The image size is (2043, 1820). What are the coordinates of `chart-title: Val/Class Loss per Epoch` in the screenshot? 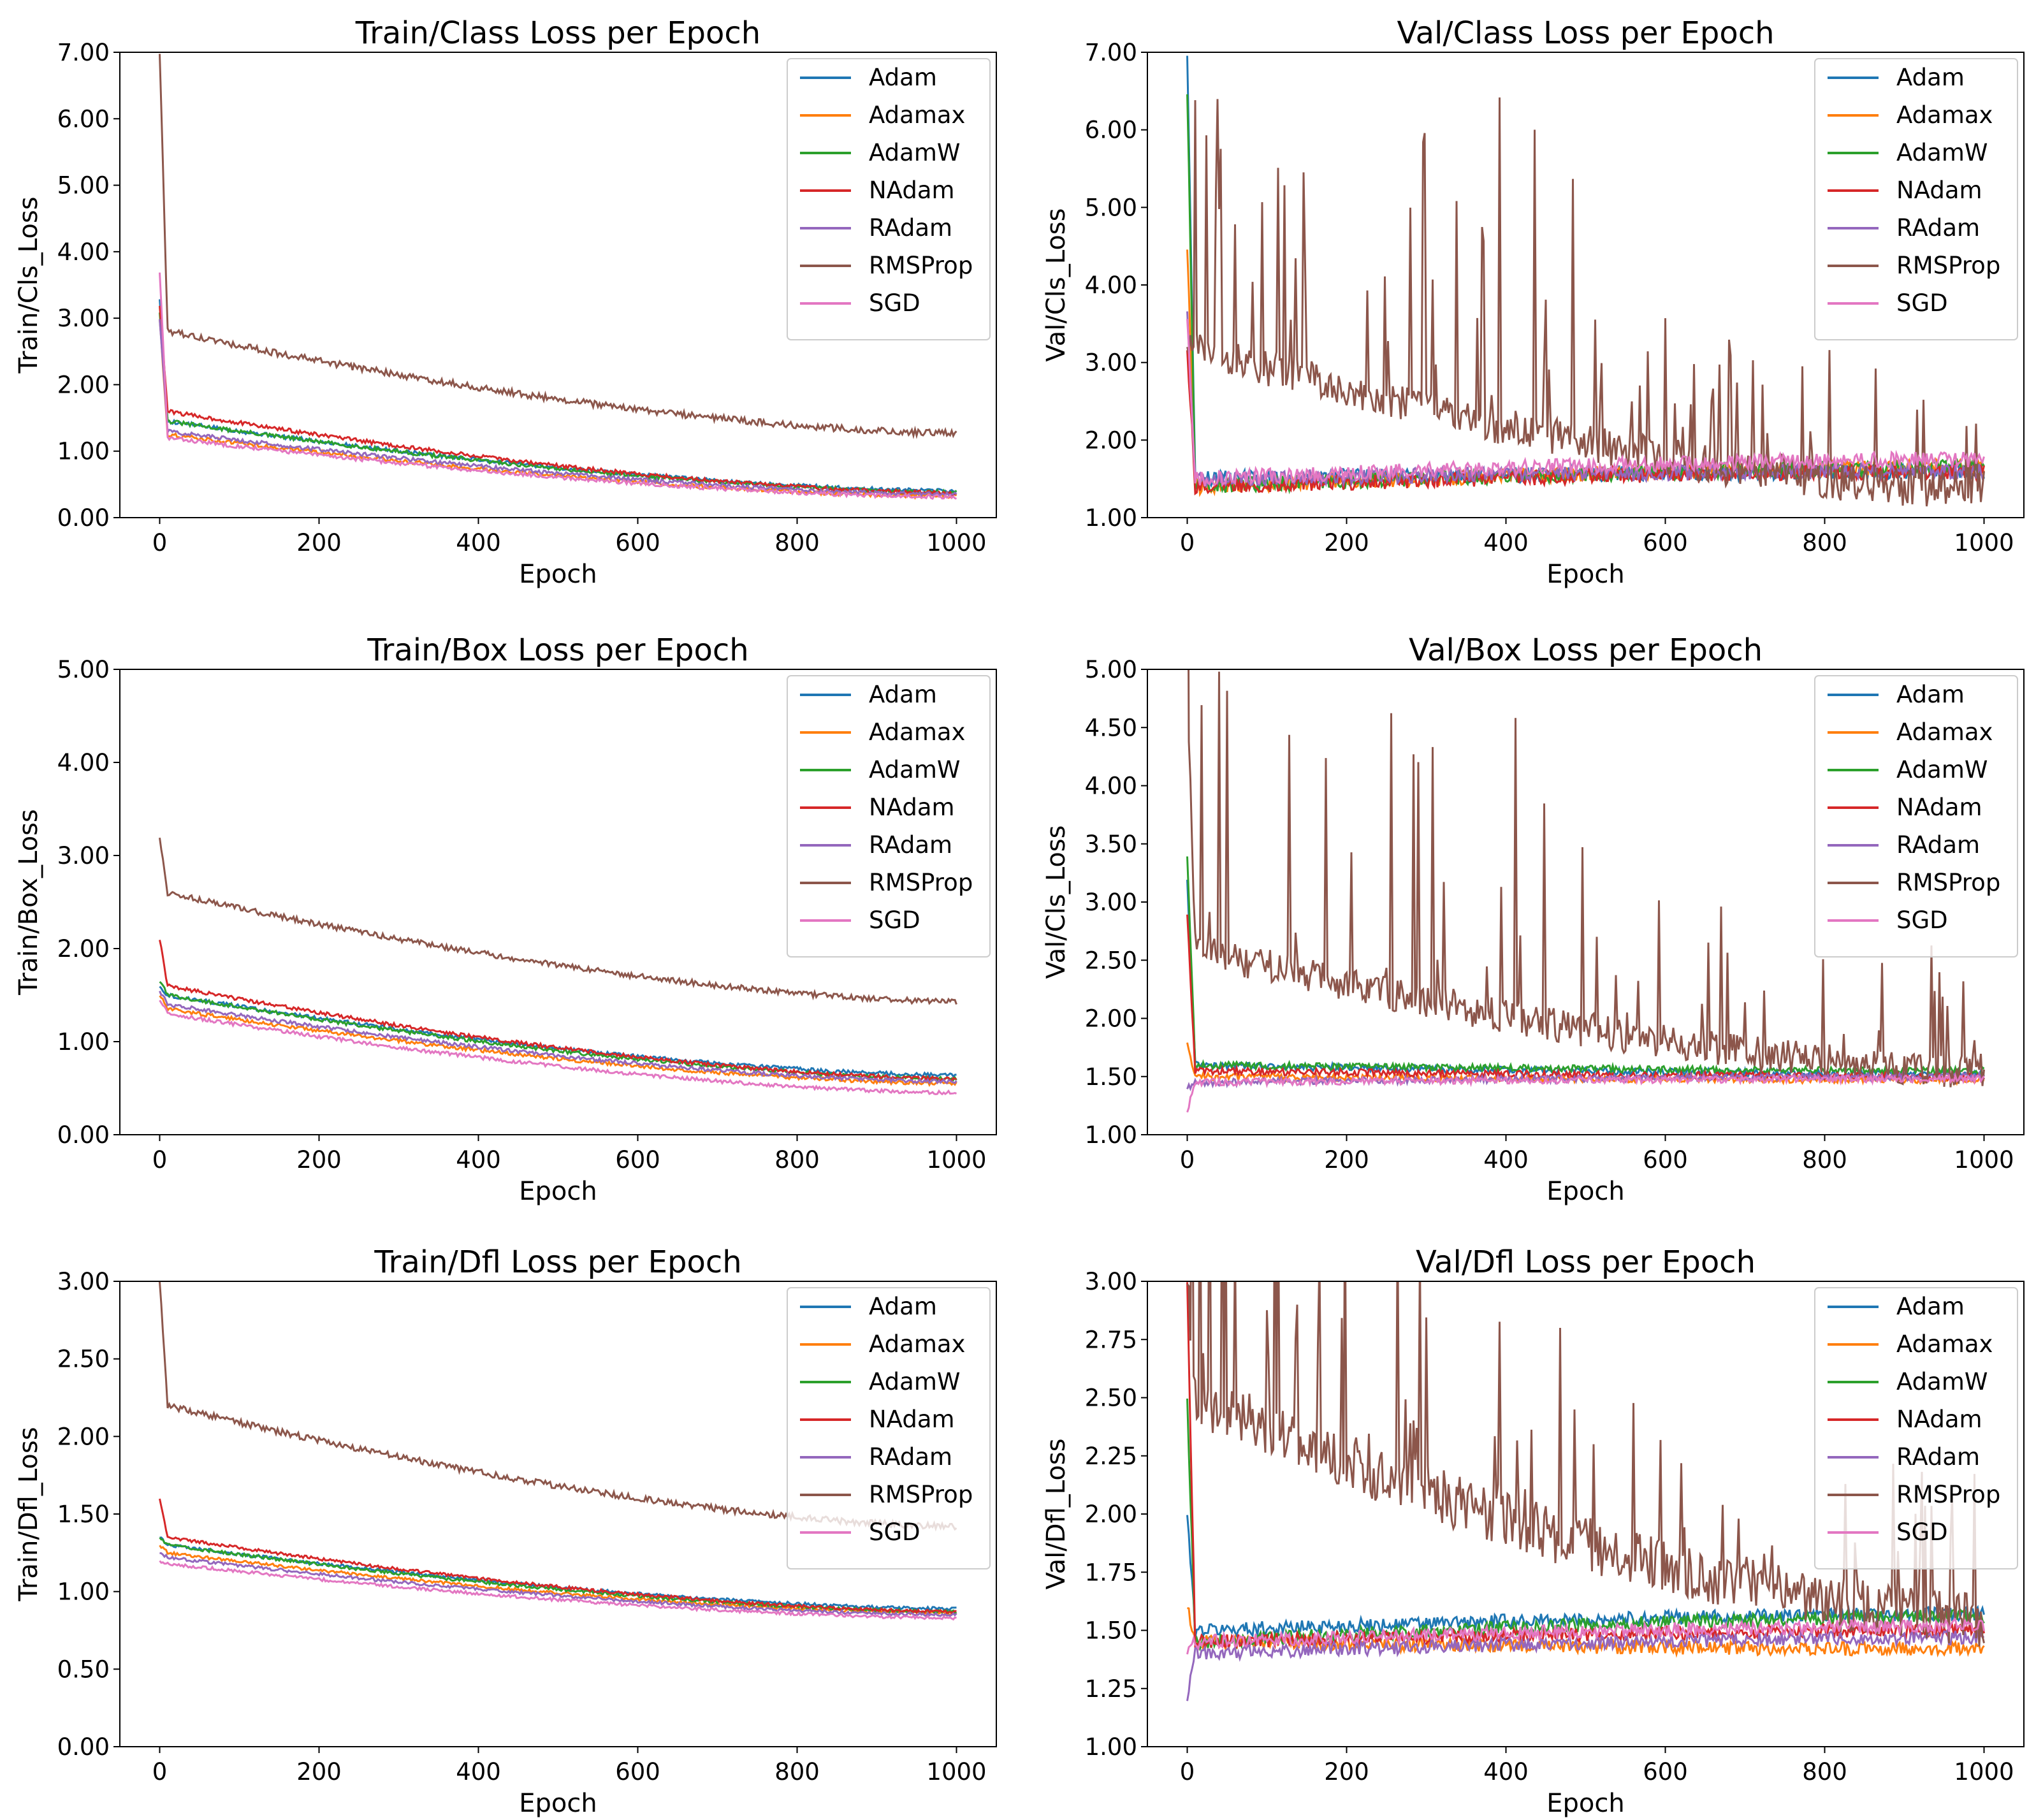 It's located at (1585, 33).